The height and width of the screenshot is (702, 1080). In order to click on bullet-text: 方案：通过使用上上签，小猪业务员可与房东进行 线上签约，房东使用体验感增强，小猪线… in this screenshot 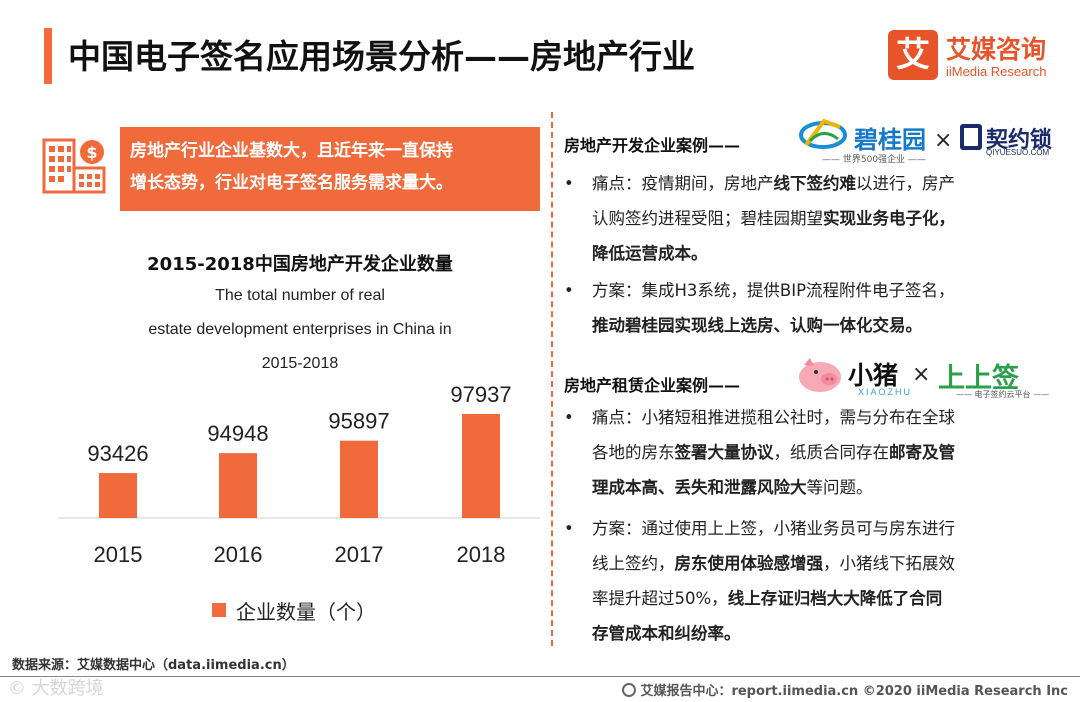, I will do `click(827, 581)`.